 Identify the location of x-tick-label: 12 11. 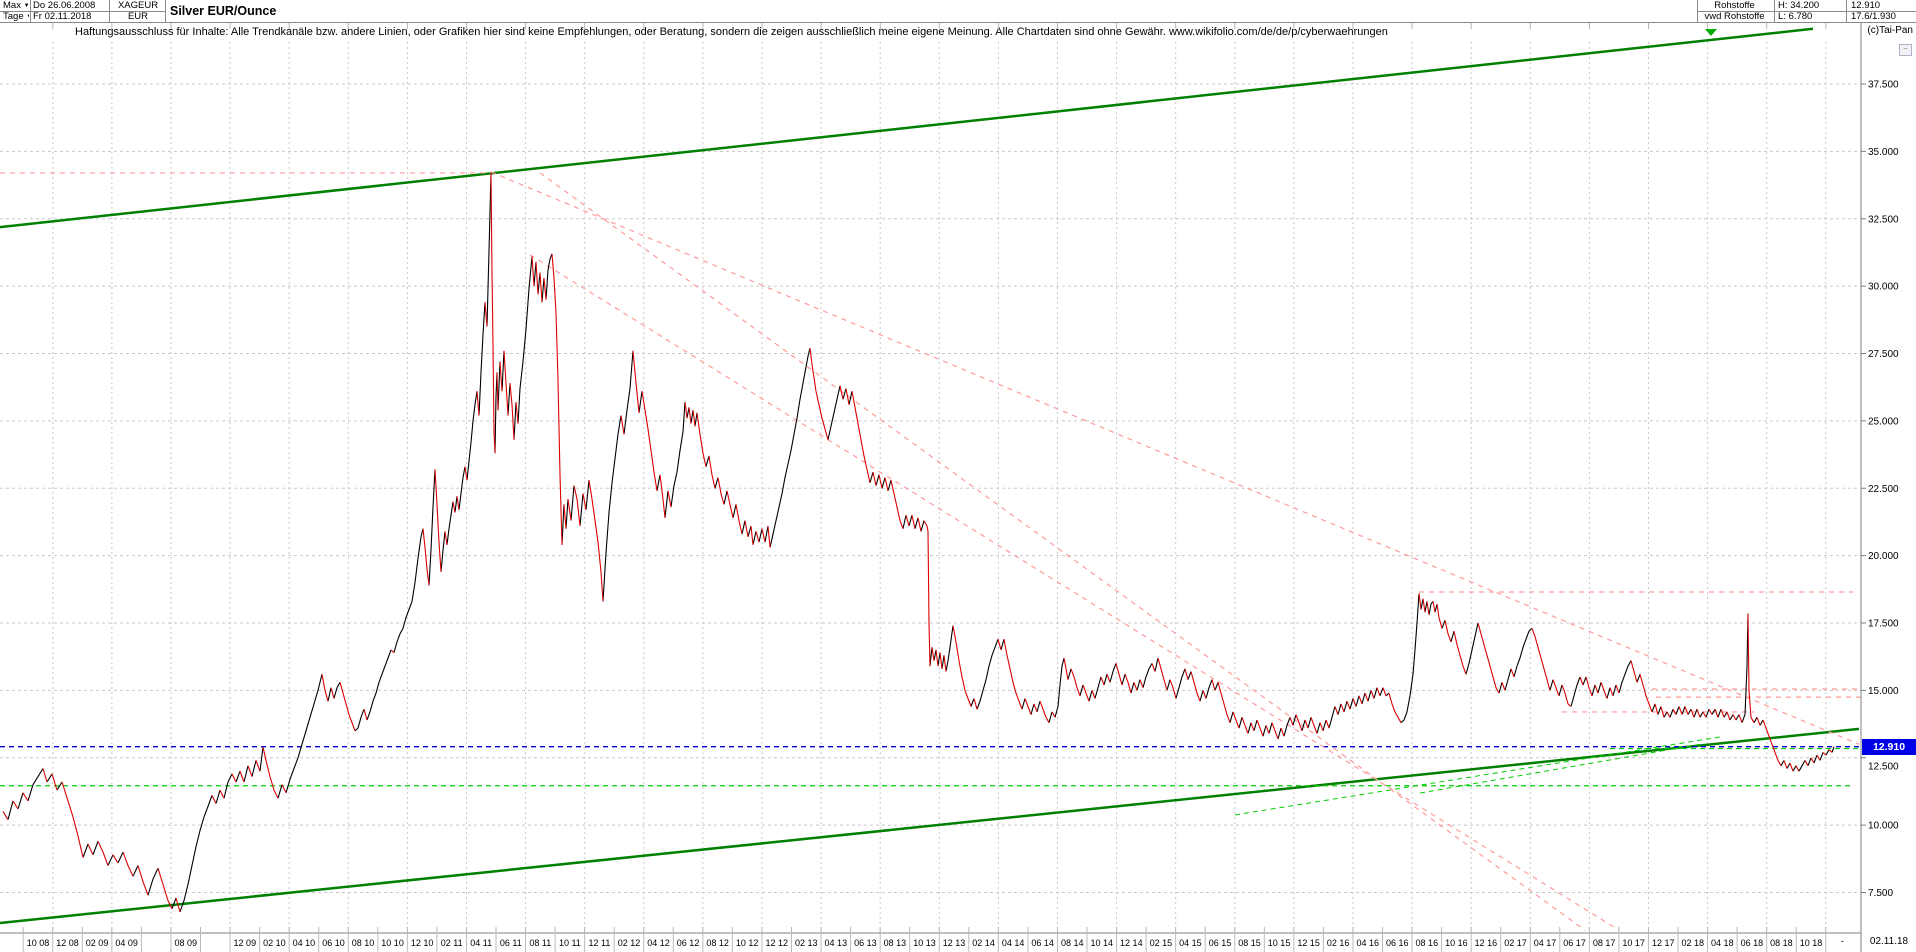
(599, 943).